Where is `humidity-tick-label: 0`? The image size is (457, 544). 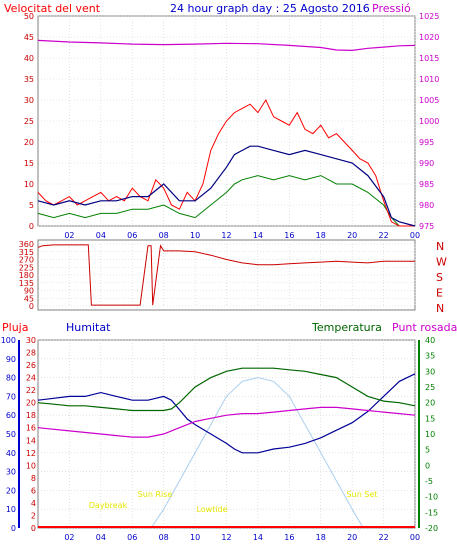 humidity-tick-label: 0 is located at coordinates (13, 528).